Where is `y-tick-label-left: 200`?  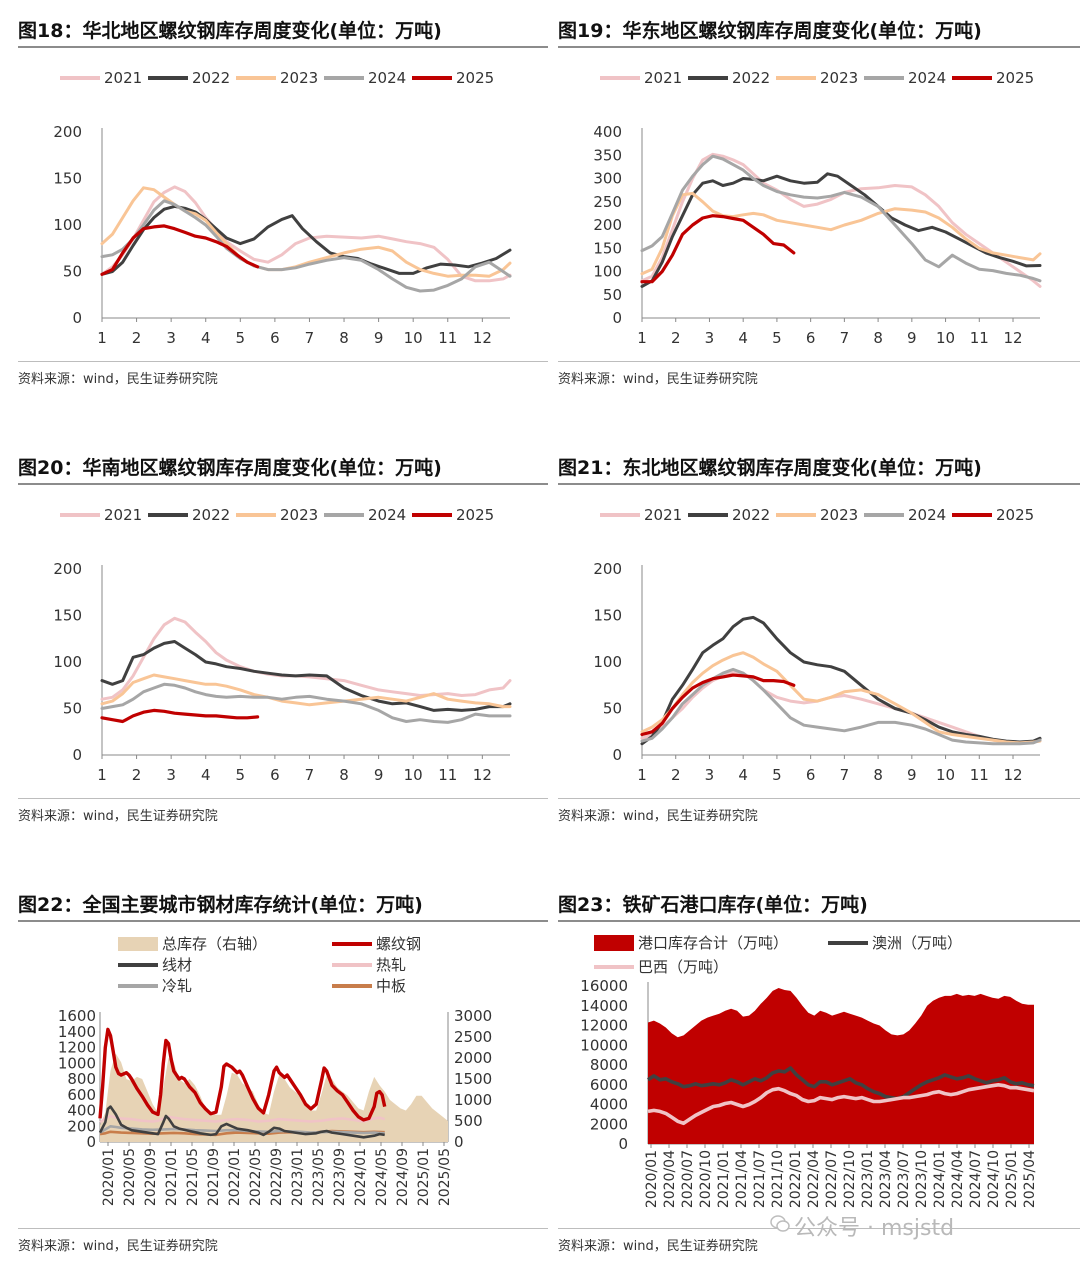 y-tick-label-left: 200 is located at coordinates (81, 1126).